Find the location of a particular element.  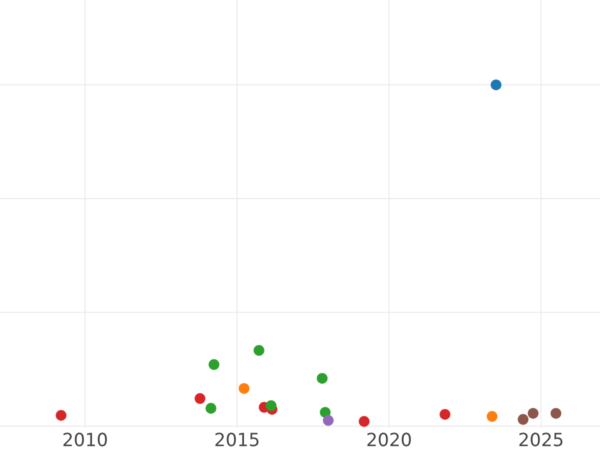

x-tick-label: 2010 is located at coordinates (85, 439).